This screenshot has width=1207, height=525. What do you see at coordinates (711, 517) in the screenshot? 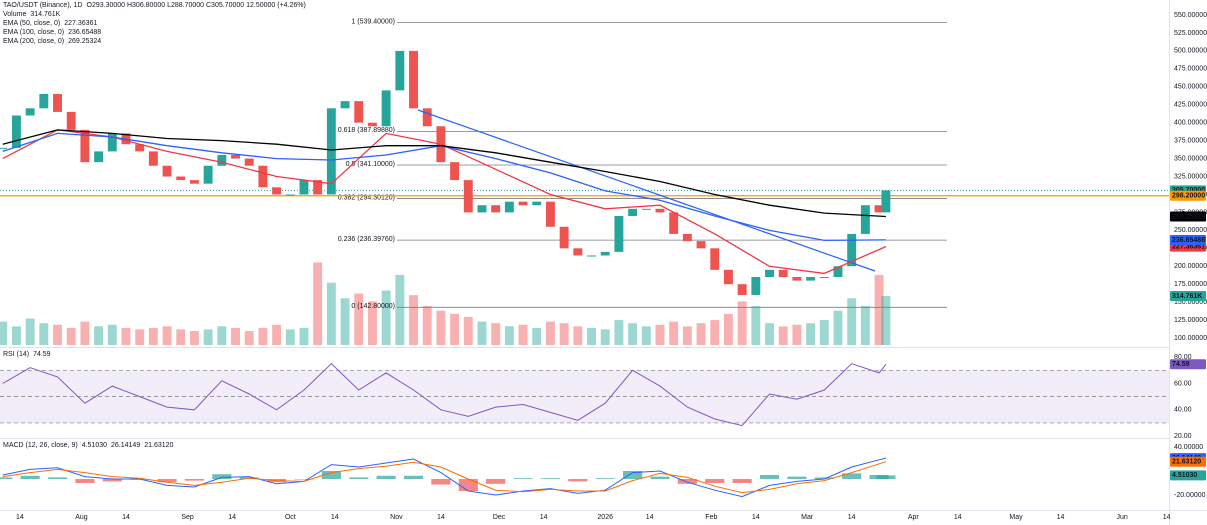
I see `x-tick-label: Feb` at bounding box center [711, 517].